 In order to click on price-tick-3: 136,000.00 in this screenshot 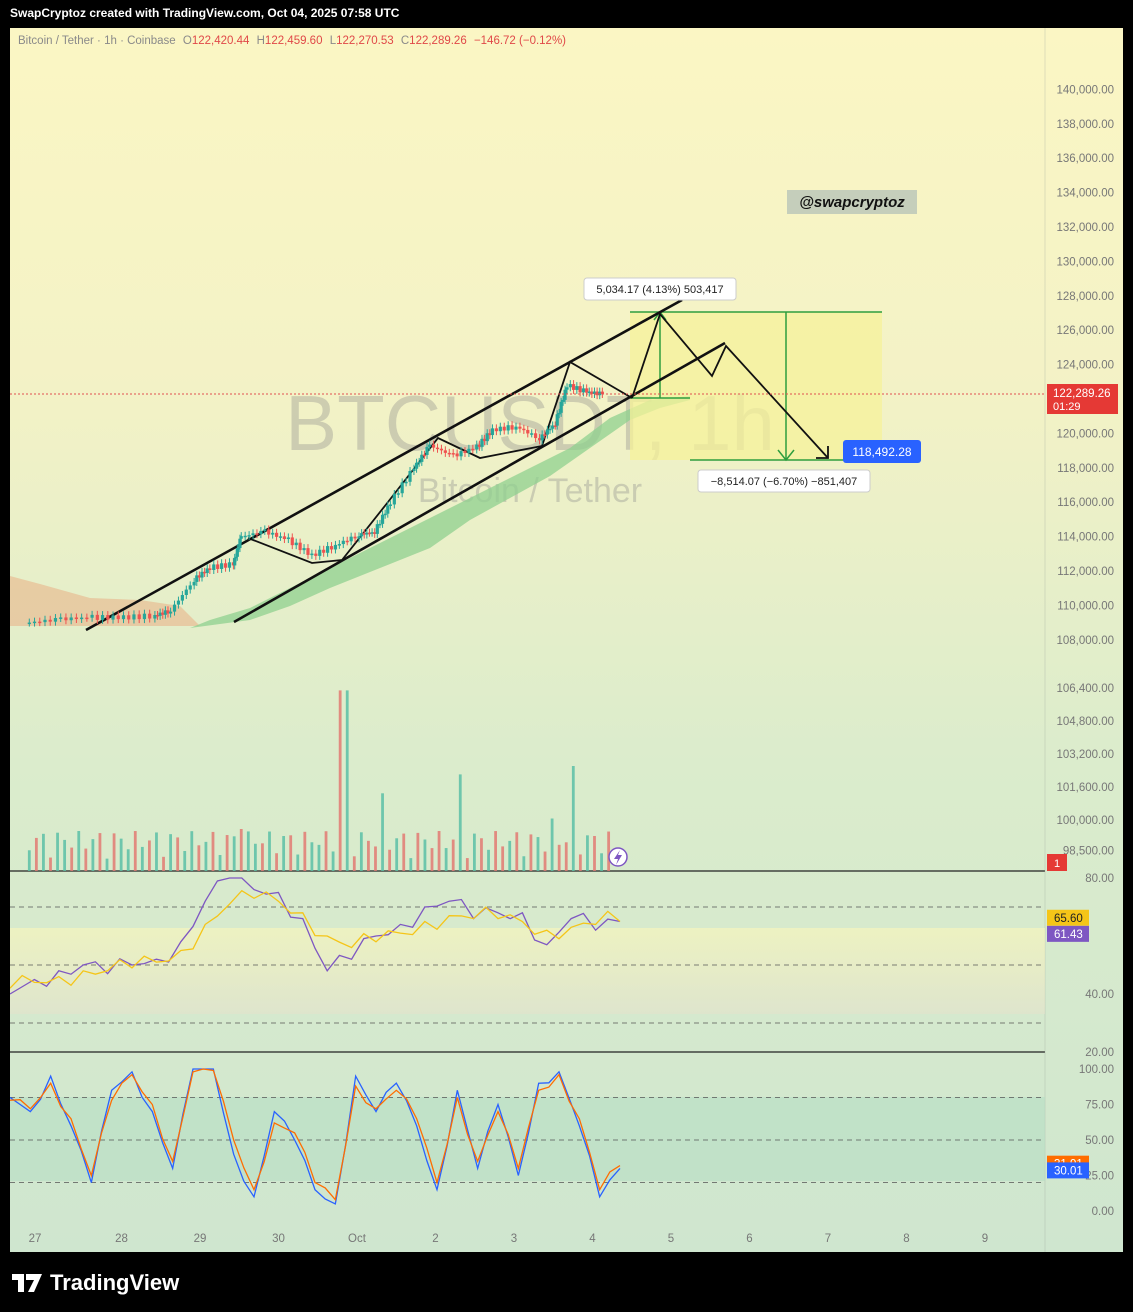, I will do `click(1085, 159)`.